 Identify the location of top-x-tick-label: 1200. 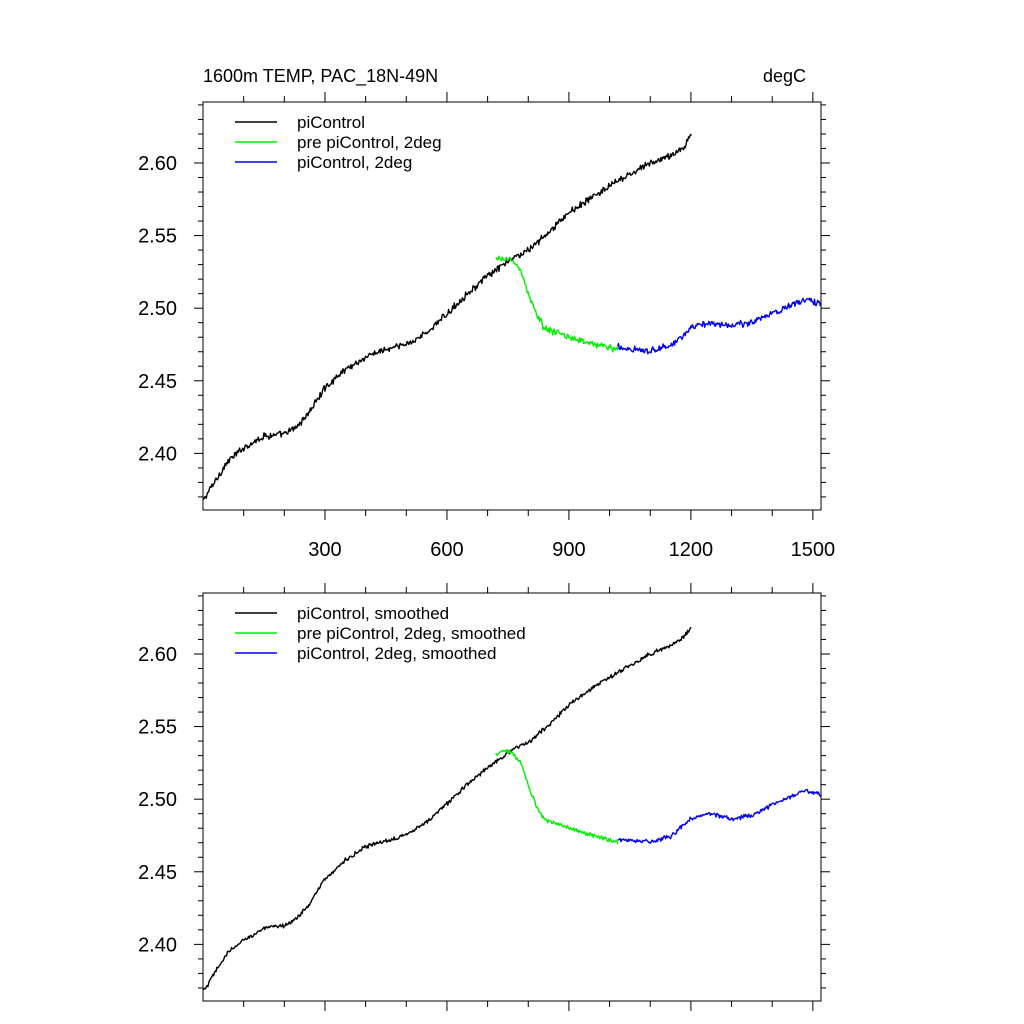
(691, 550).